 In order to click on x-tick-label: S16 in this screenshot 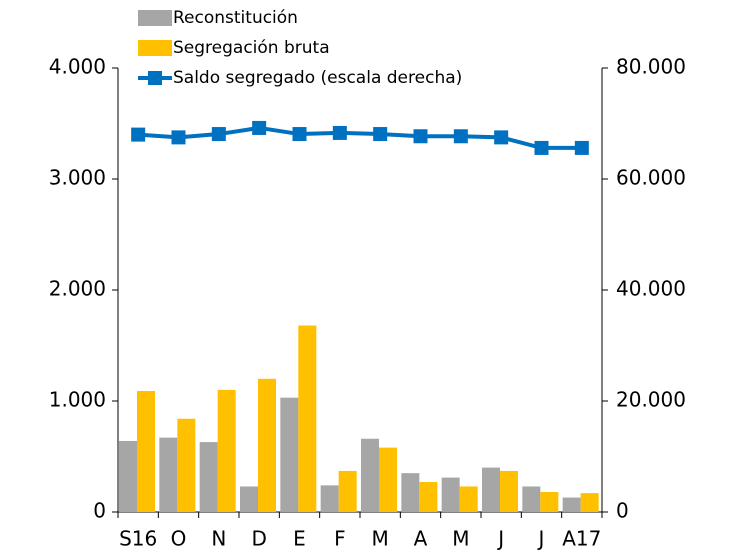, I will do `click(138, 539)`.